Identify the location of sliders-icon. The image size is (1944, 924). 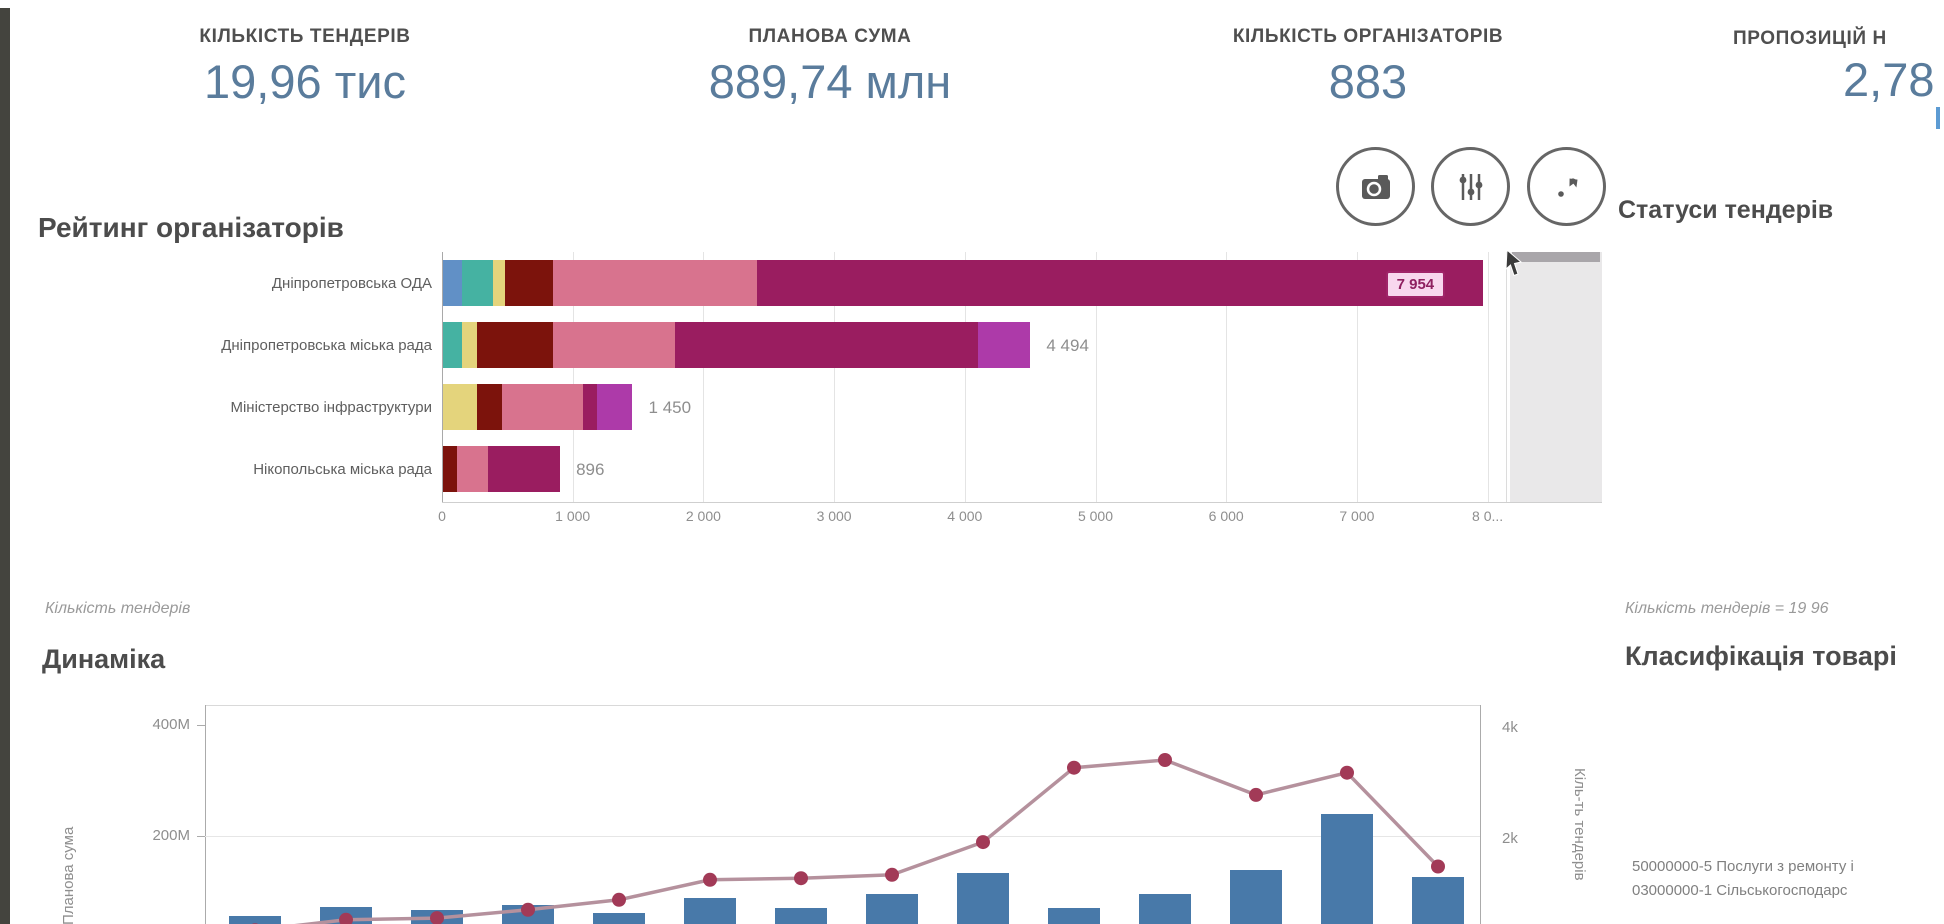
(1470, 186).